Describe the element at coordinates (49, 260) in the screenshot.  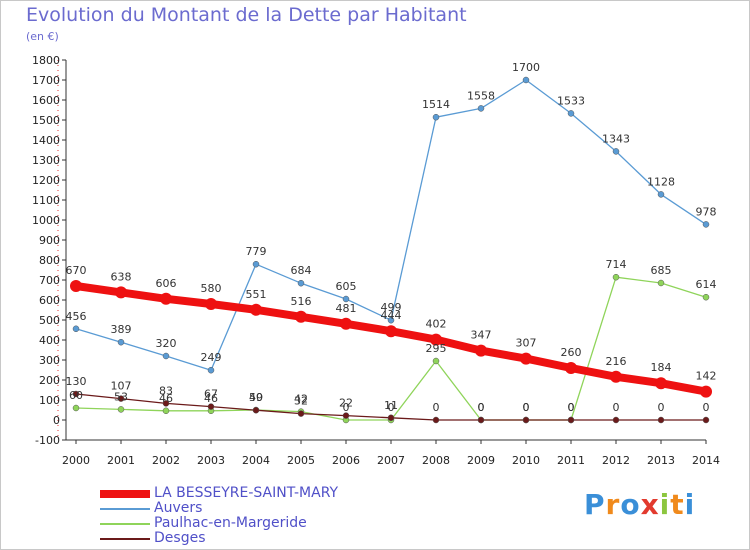
I see `y-tick-label: 800` at that location.